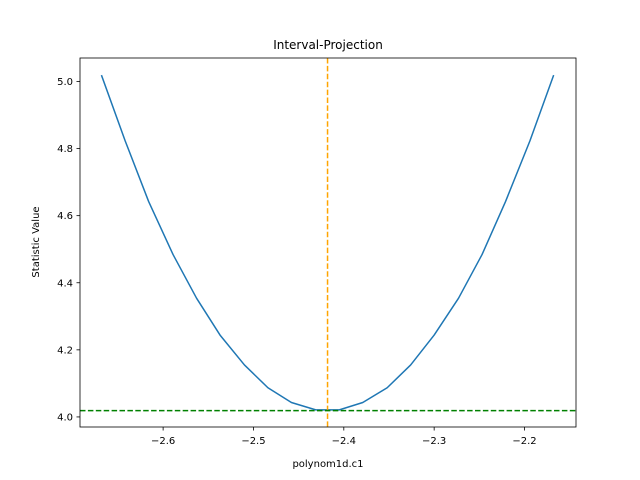  What do you see at coordinates (36, 241) in the screenshot?
I see `y-axis-label: Statistic Value` at bounding box center [36, 241].